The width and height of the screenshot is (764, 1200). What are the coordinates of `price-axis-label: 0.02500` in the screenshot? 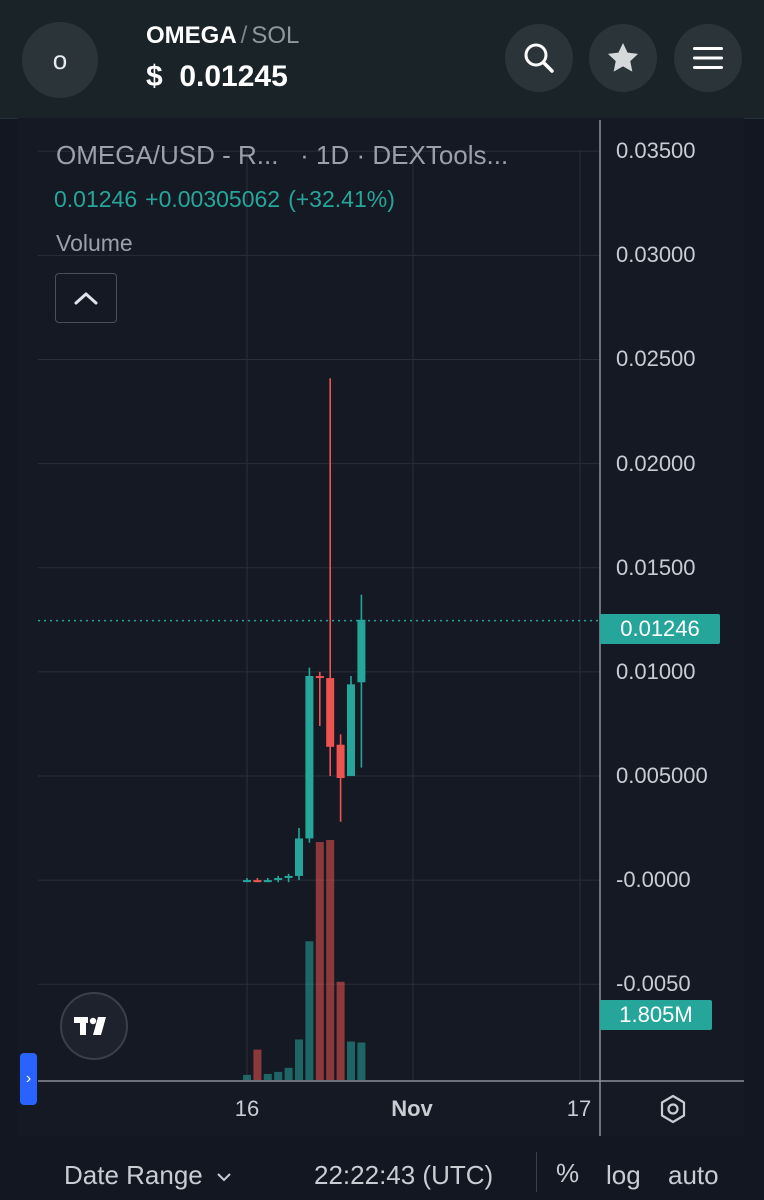 It's located at (656, 359).